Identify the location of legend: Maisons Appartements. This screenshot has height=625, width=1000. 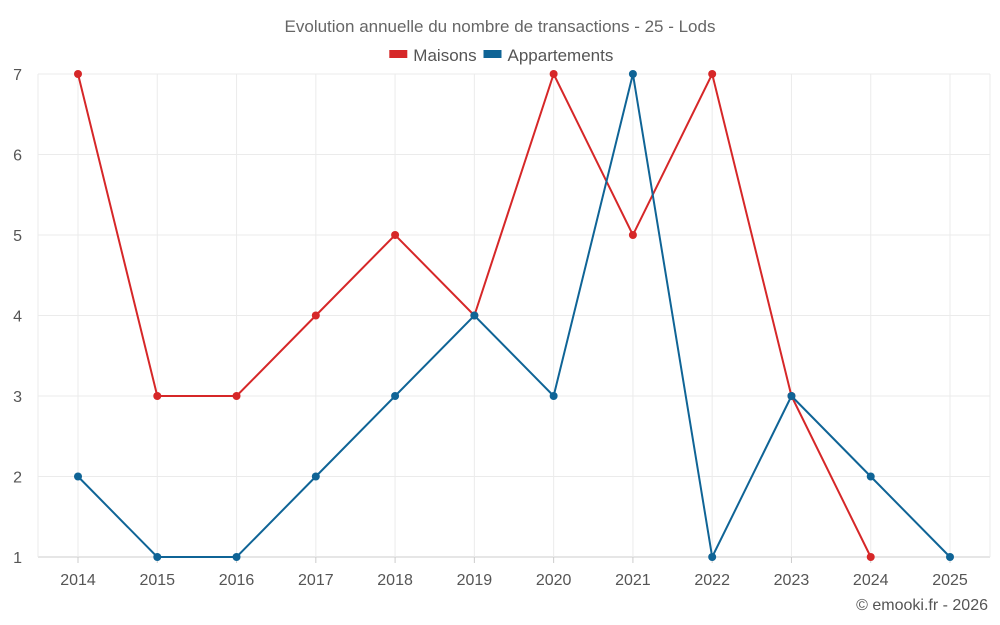
(501, 55).